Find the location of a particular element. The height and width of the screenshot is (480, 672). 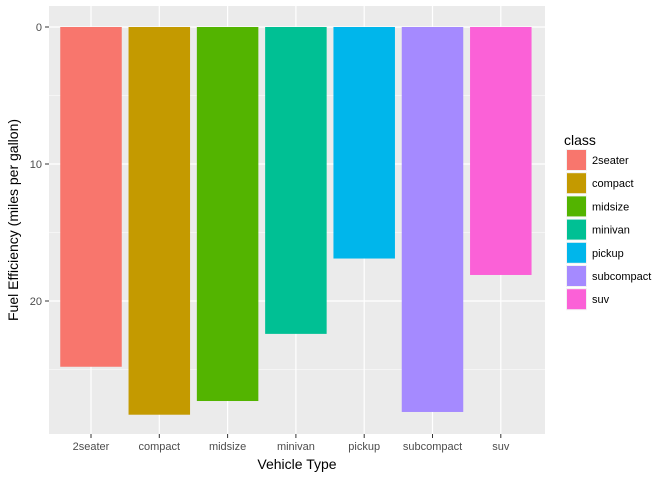

x-tick-label: subcompact is located at coordinates (432, 447).